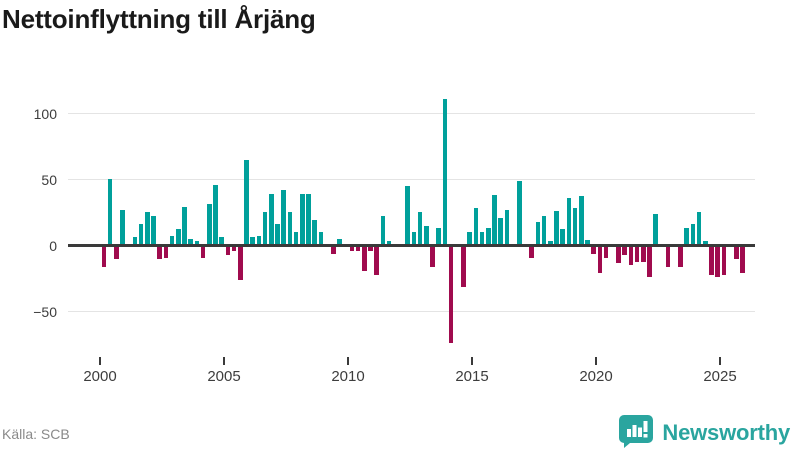  What do you see at coordinates (686, 236) in the screenshot?
I see `bar-q94` at bounding box center [686, 236].